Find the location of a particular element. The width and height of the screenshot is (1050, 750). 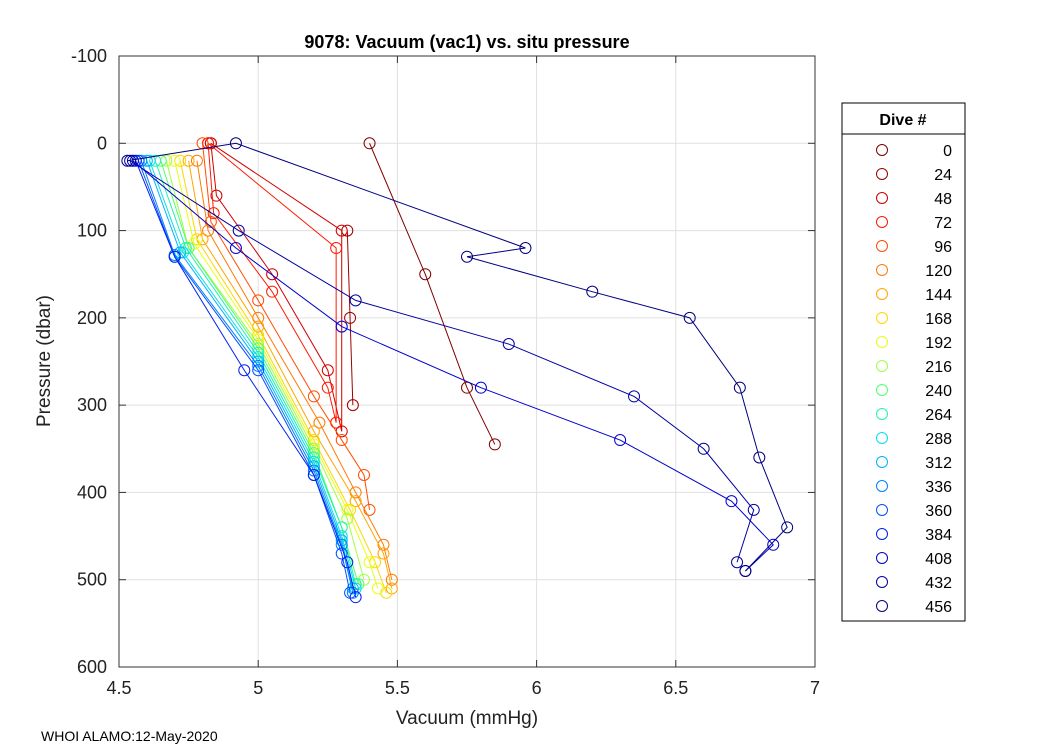

chart-title: 9078: Vacuum (vac1) vs. situ pressure is located at coordinates (466, 42).